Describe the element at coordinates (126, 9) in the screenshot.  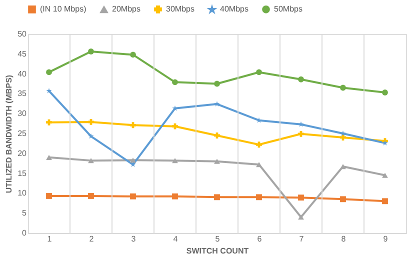
I see `legend-label: 20Mbps` at that location.